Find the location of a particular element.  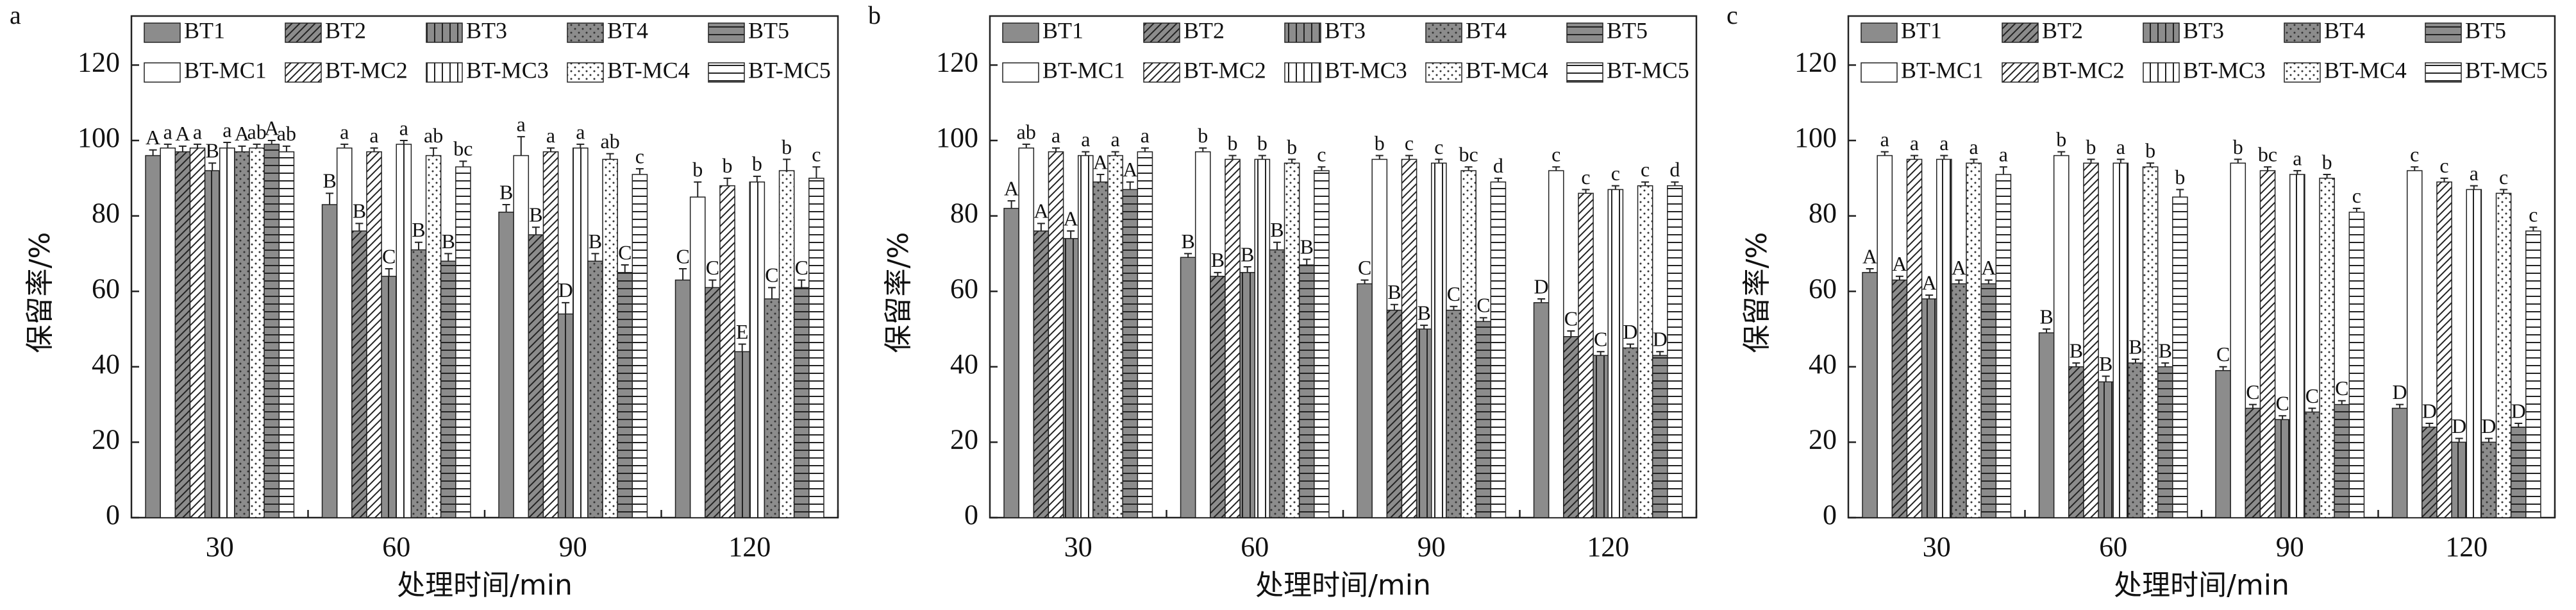

legend-label: BT2 is located at coordinates (345, 30).